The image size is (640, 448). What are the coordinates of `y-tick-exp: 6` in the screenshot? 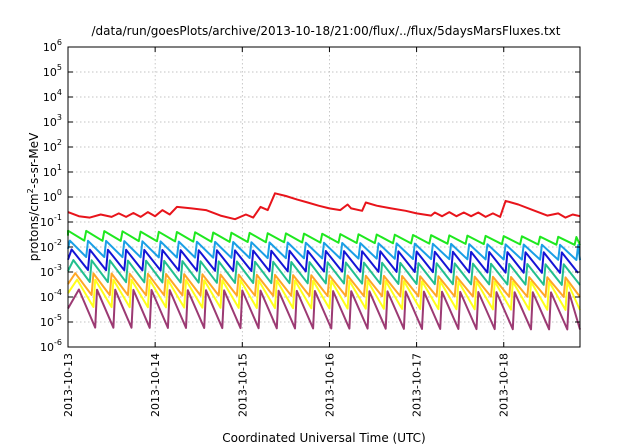 It's located at (59, 42).